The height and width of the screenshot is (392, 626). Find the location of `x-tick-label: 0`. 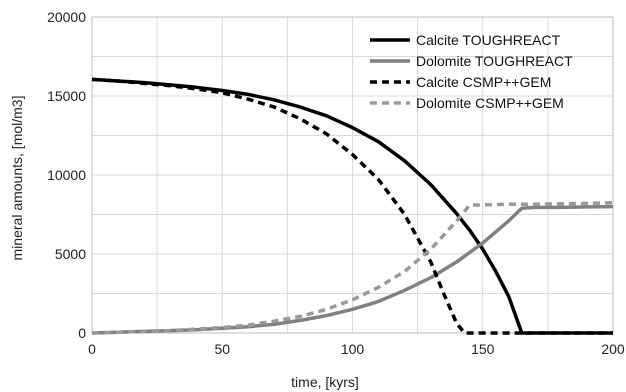

x-tick-label: 0 is located at coordinates (92, 349).